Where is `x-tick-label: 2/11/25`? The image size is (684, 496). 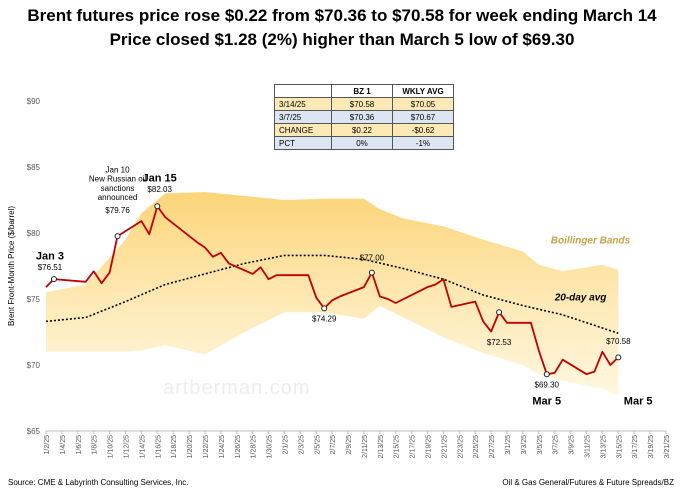
x-tick-label: 2/11/25 is located at coordinates (365, 446).